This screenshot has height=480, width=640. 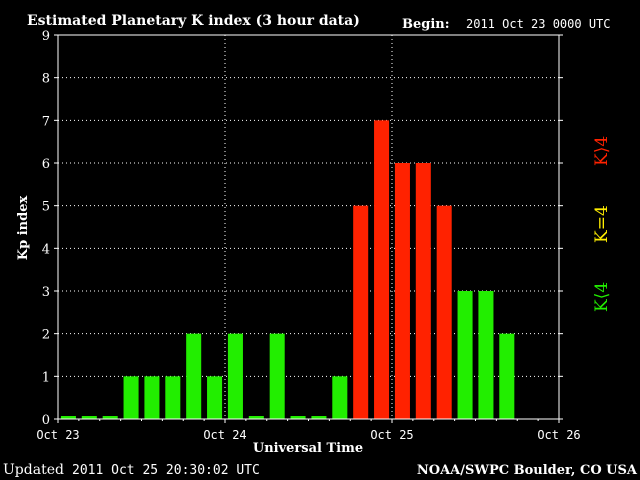 What do you see at coordinates (426, 24) in the screenshot?
I see `begin-label: Begin:` at bounding box center [426, 24].